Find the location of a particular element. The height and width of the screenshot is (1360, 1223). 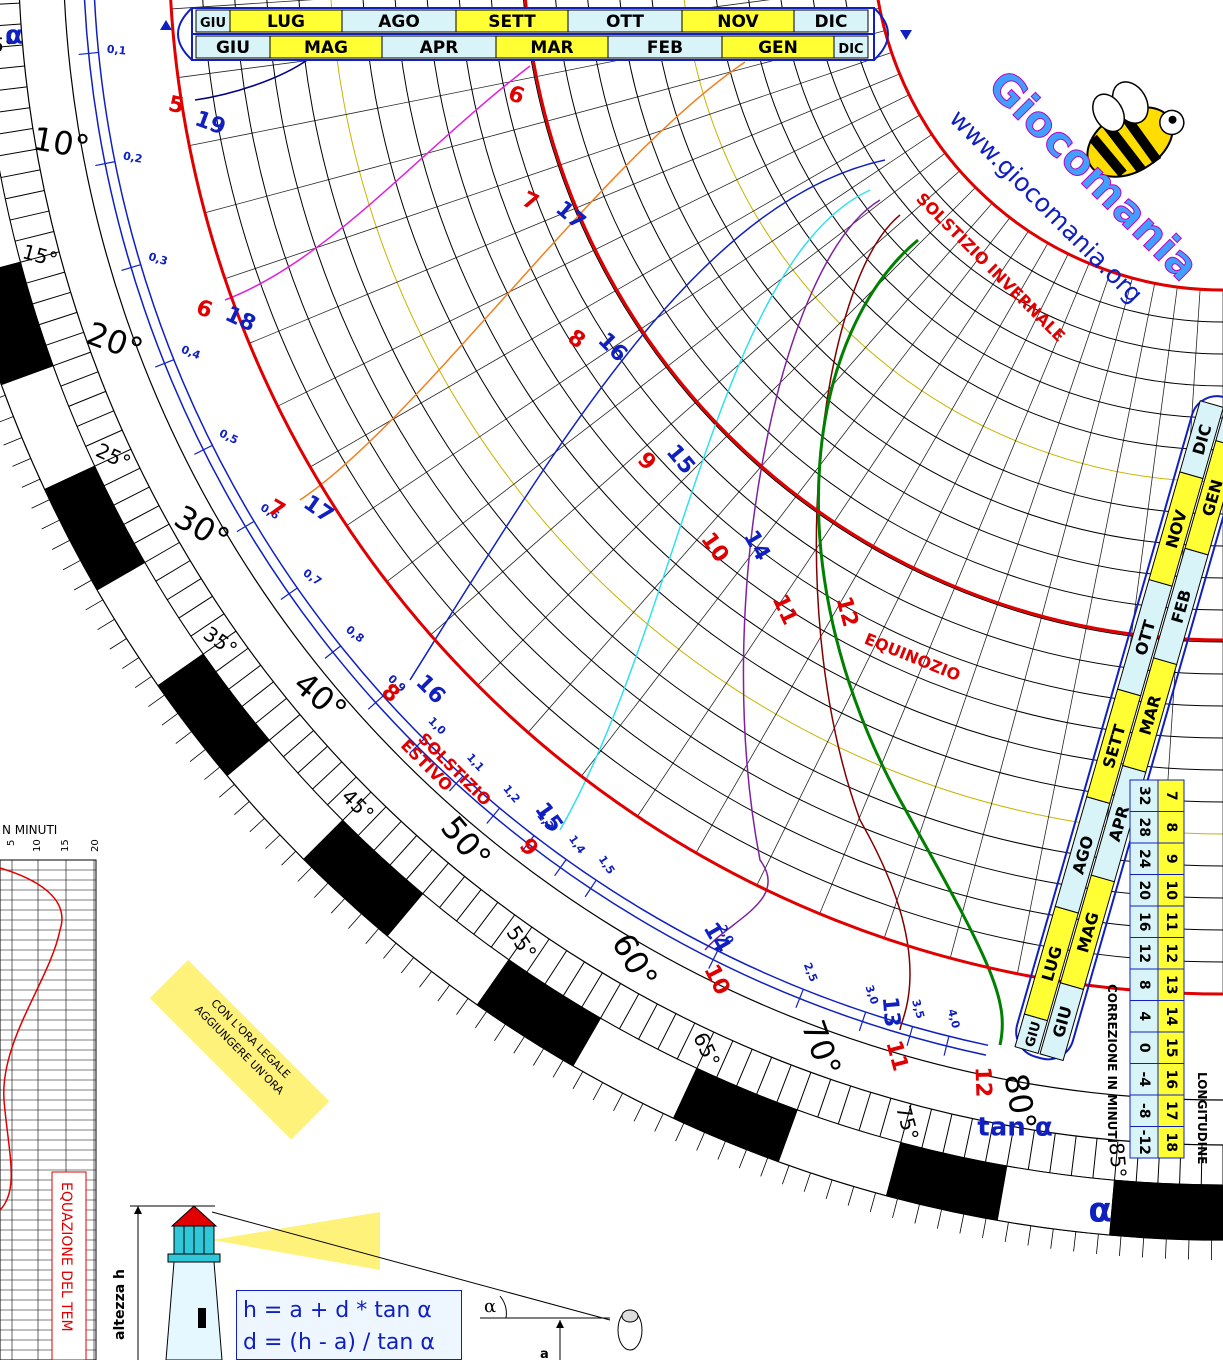

tan-value-label: 0,3 is located at coordinates (158, 259).